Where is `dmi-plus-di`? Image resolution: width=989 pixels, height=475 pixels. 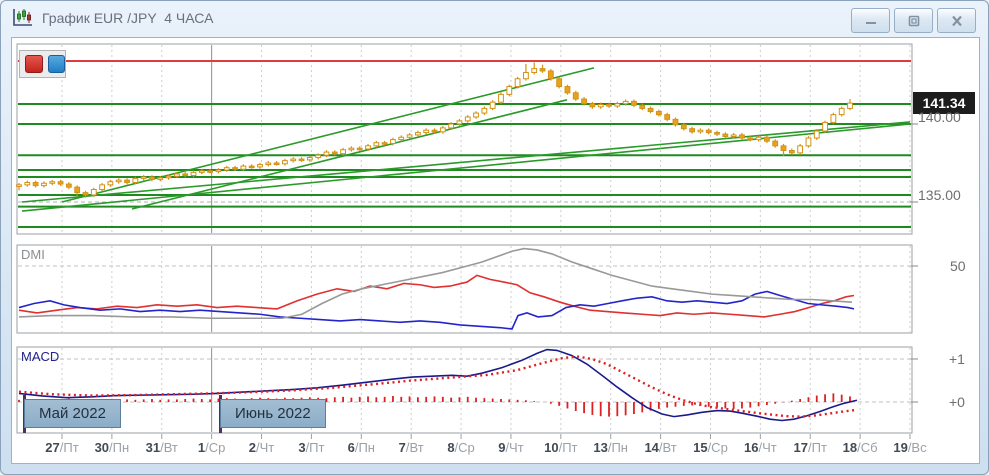
dmi-plus-di is located at coordinates (436, 296).